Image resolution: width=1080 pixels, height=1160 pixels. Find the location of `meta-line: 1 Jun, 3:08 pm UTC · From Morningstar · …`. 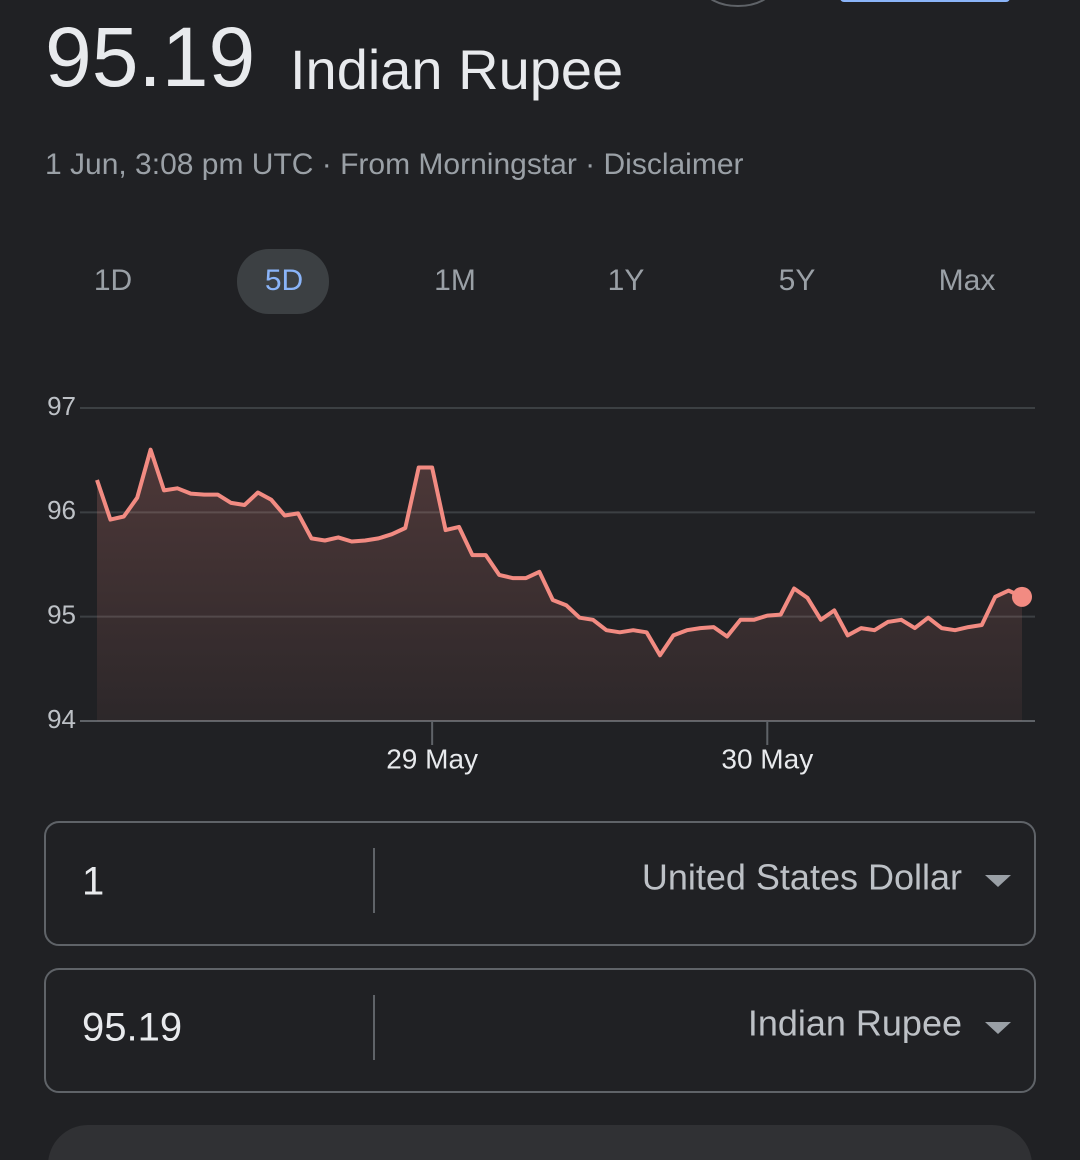

meta-line: 1 Jun, 3:08 pm UTC · From Morningstar · … is located at coordinates (394, 164).